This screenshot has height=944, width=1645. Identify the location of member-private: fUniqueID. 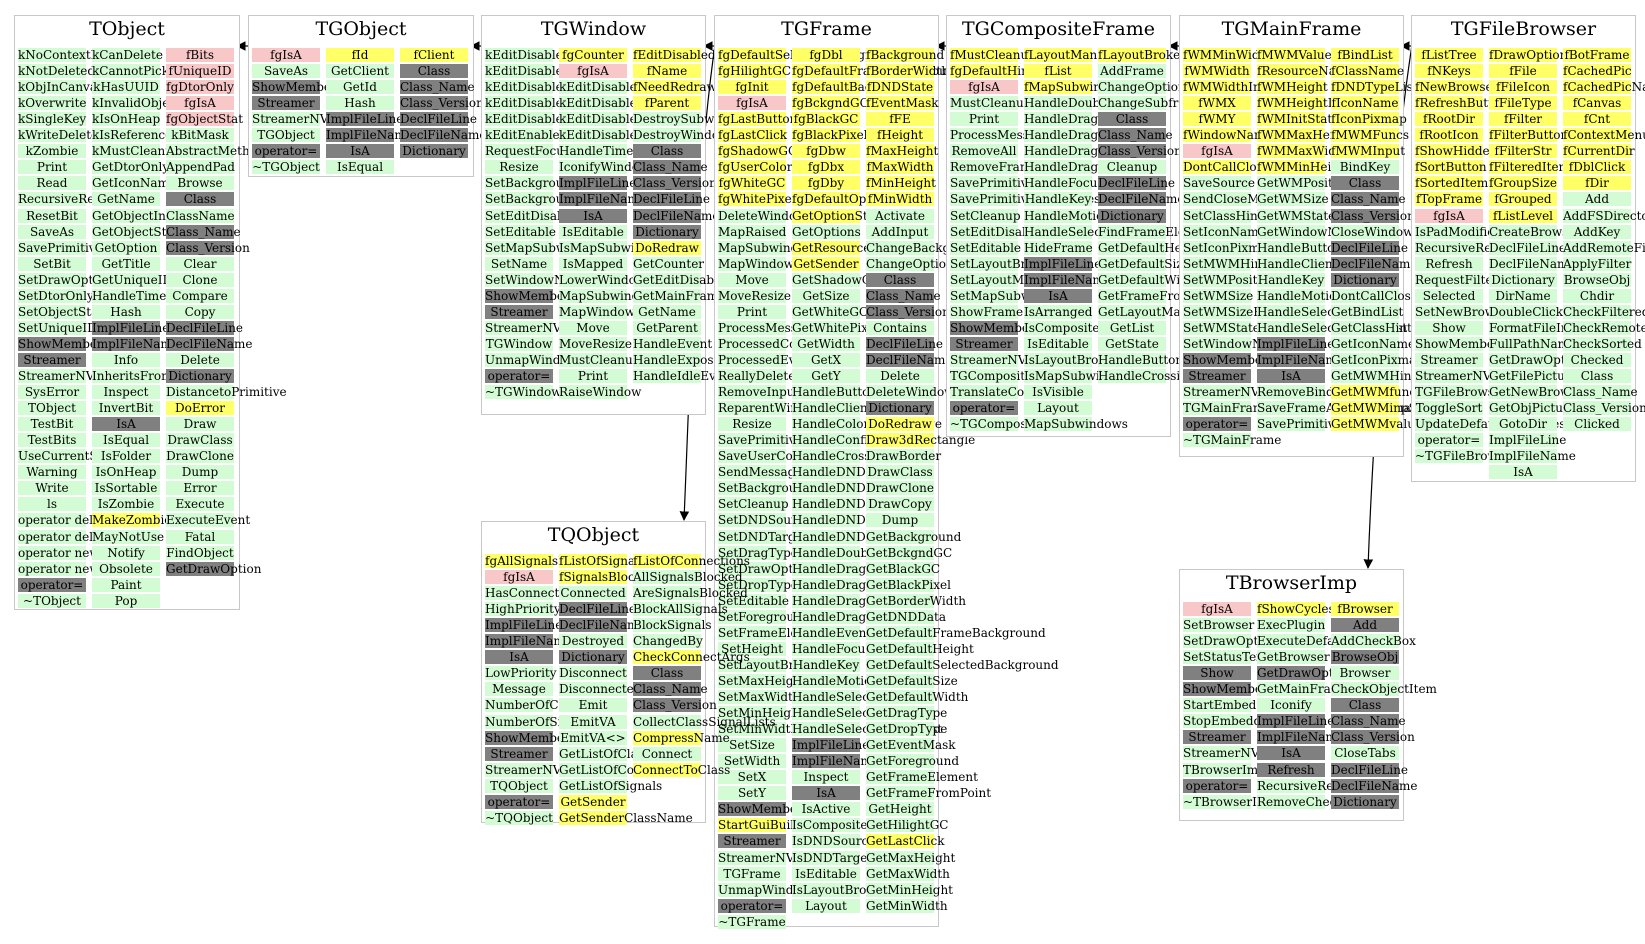
(200, 71).